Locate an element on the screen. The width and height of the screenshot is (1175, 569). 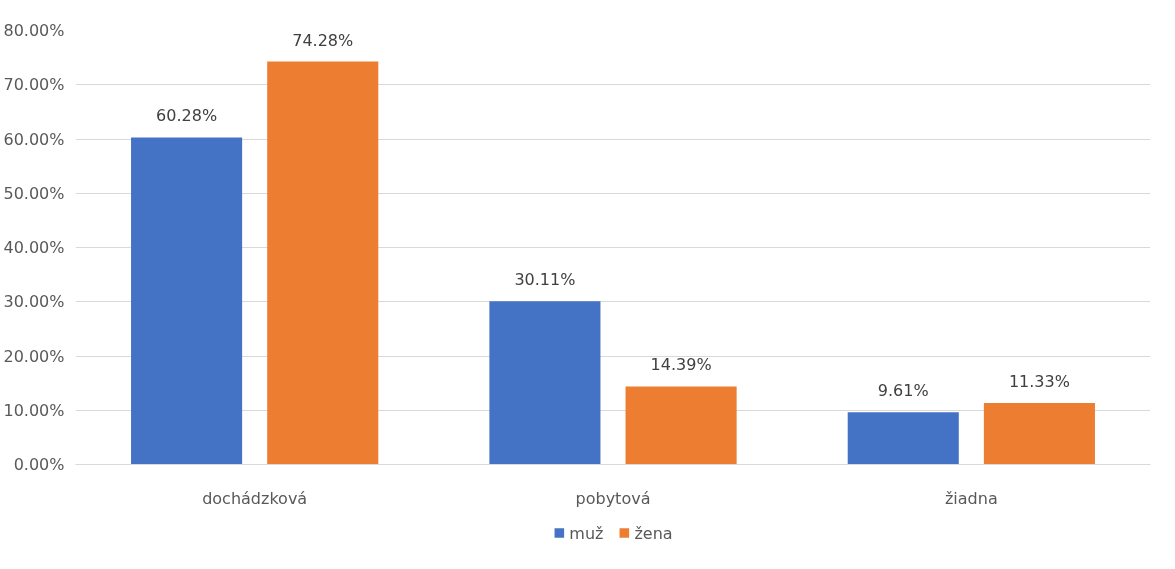
y-tick-label: 80.00% is located at coordinates (34, 30).